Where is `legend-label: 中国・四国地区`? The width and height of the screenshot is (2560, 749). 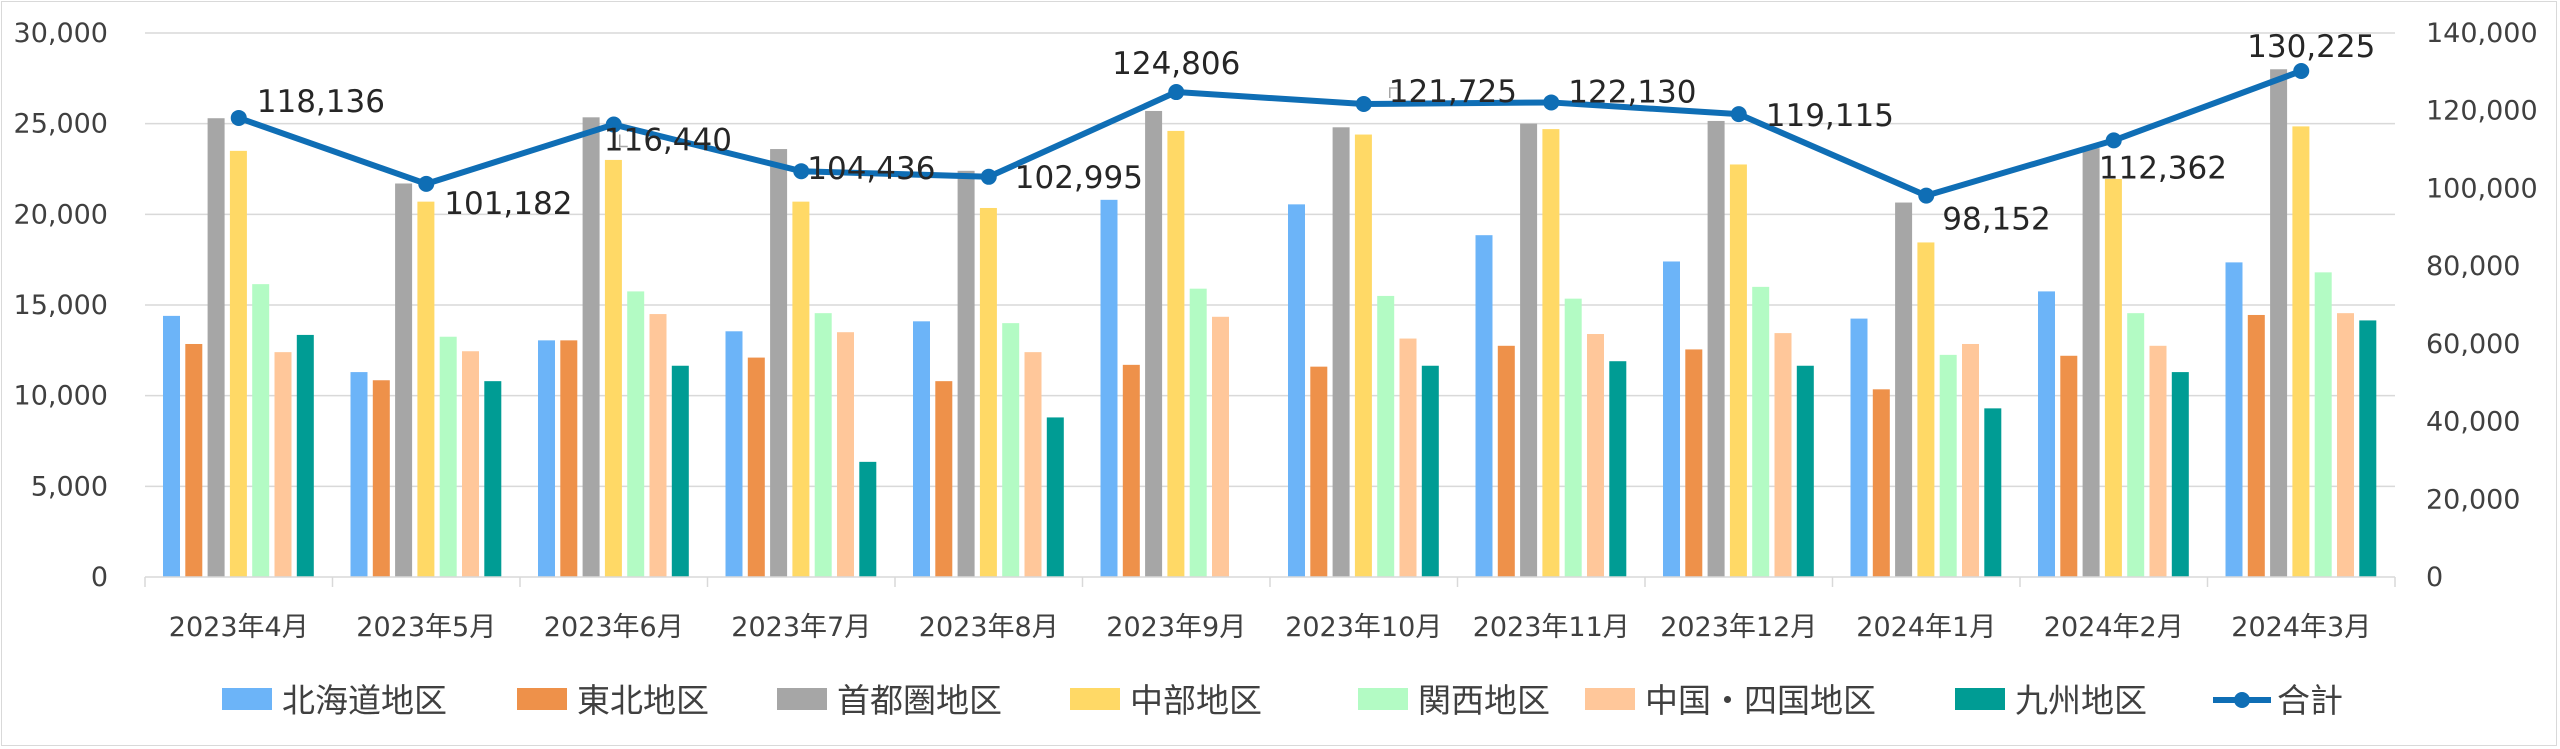
legend-label: 中国・四国地区 is located at coordinates (1760, 700).